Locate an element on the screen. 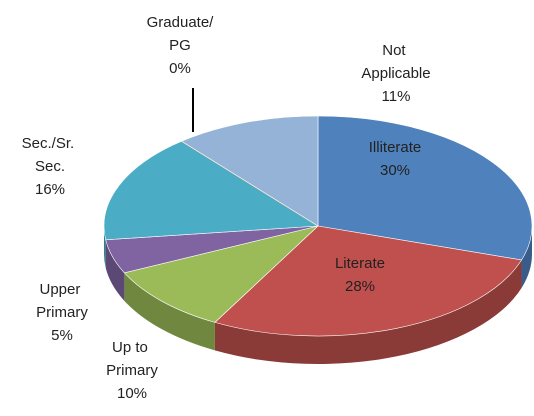 The height and width of the screenshot is (416, 534). value-label: 10% is located at coordinates (132, 393).